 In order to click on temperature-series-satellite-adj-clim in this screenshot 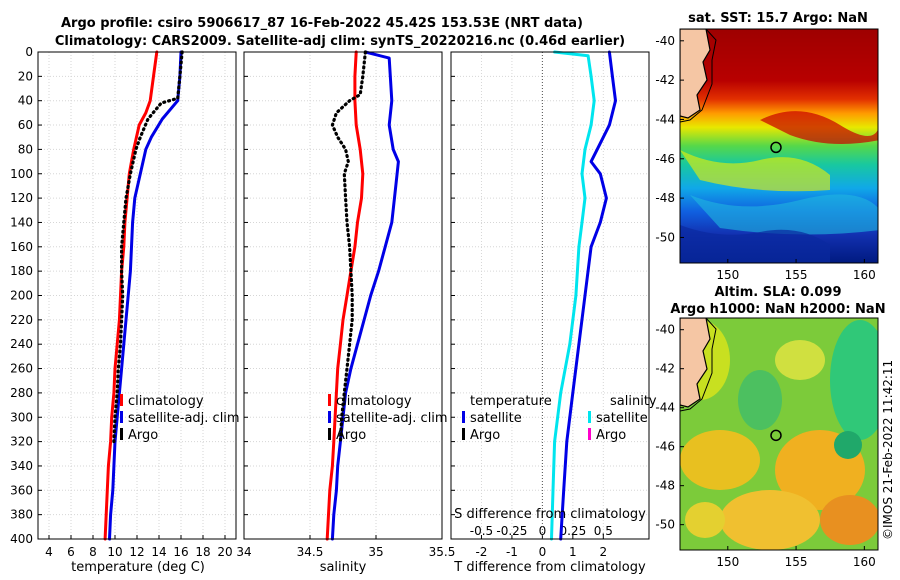, I will do `click(145, 295)`.